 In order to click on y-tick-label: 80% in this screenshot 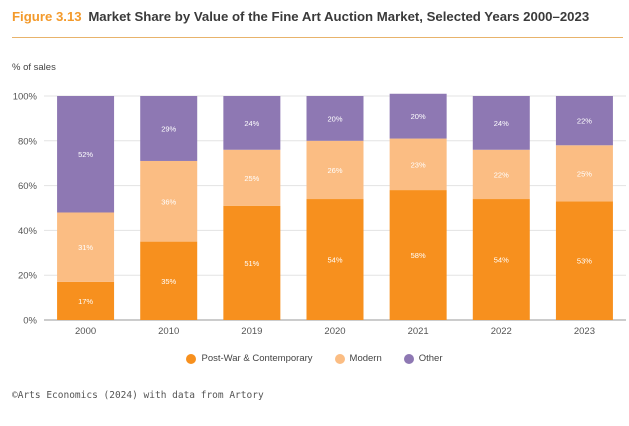, I will do `click(28, 141)`.